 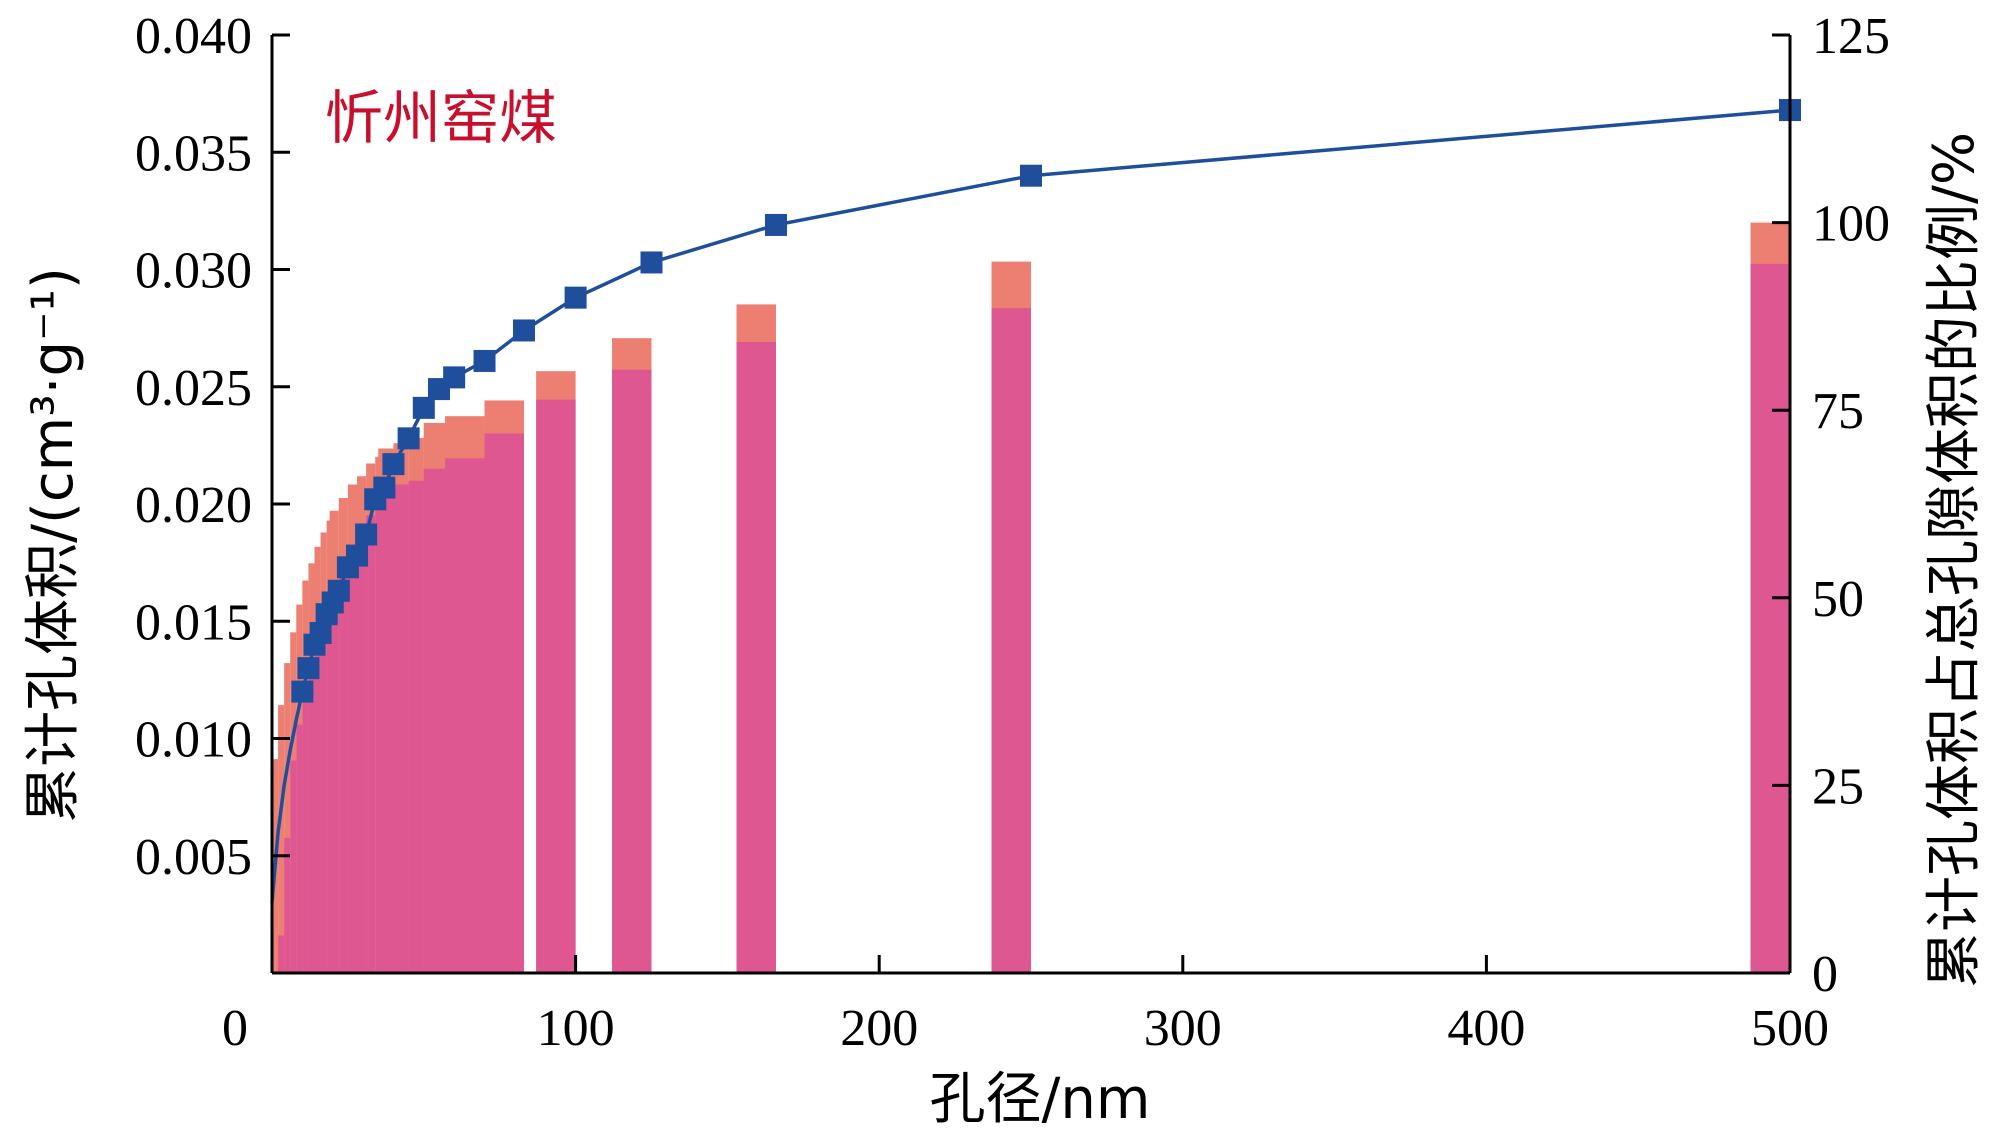 I want to click on y-right-axis-title: 累计孔体积占总孔隙体积的比例/%, so click(x=1954, y=560).